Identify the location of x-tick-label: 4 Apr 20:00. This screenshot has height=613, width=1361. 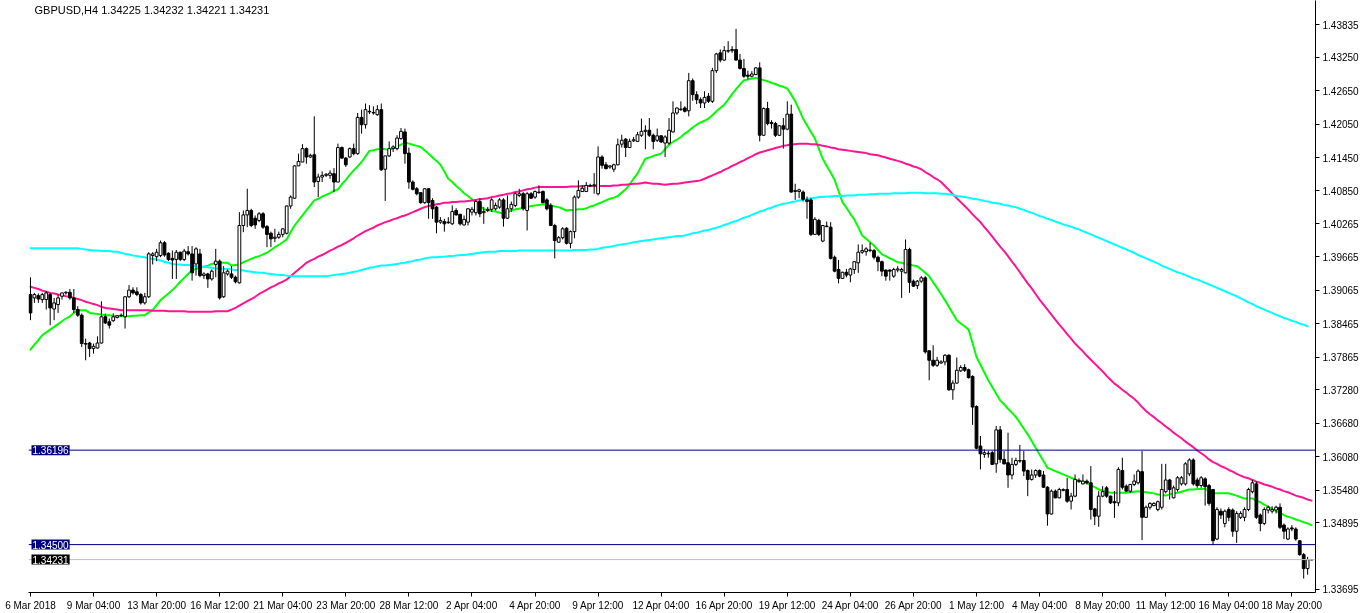
(535, 605).